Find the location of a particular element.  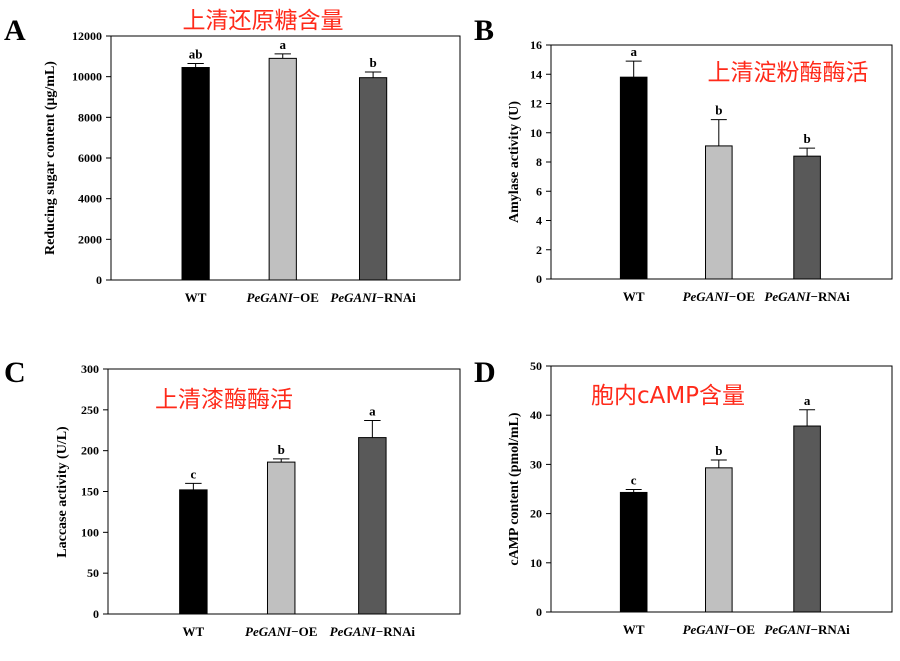

significance-label: ab is located at coordinates (196, 53).